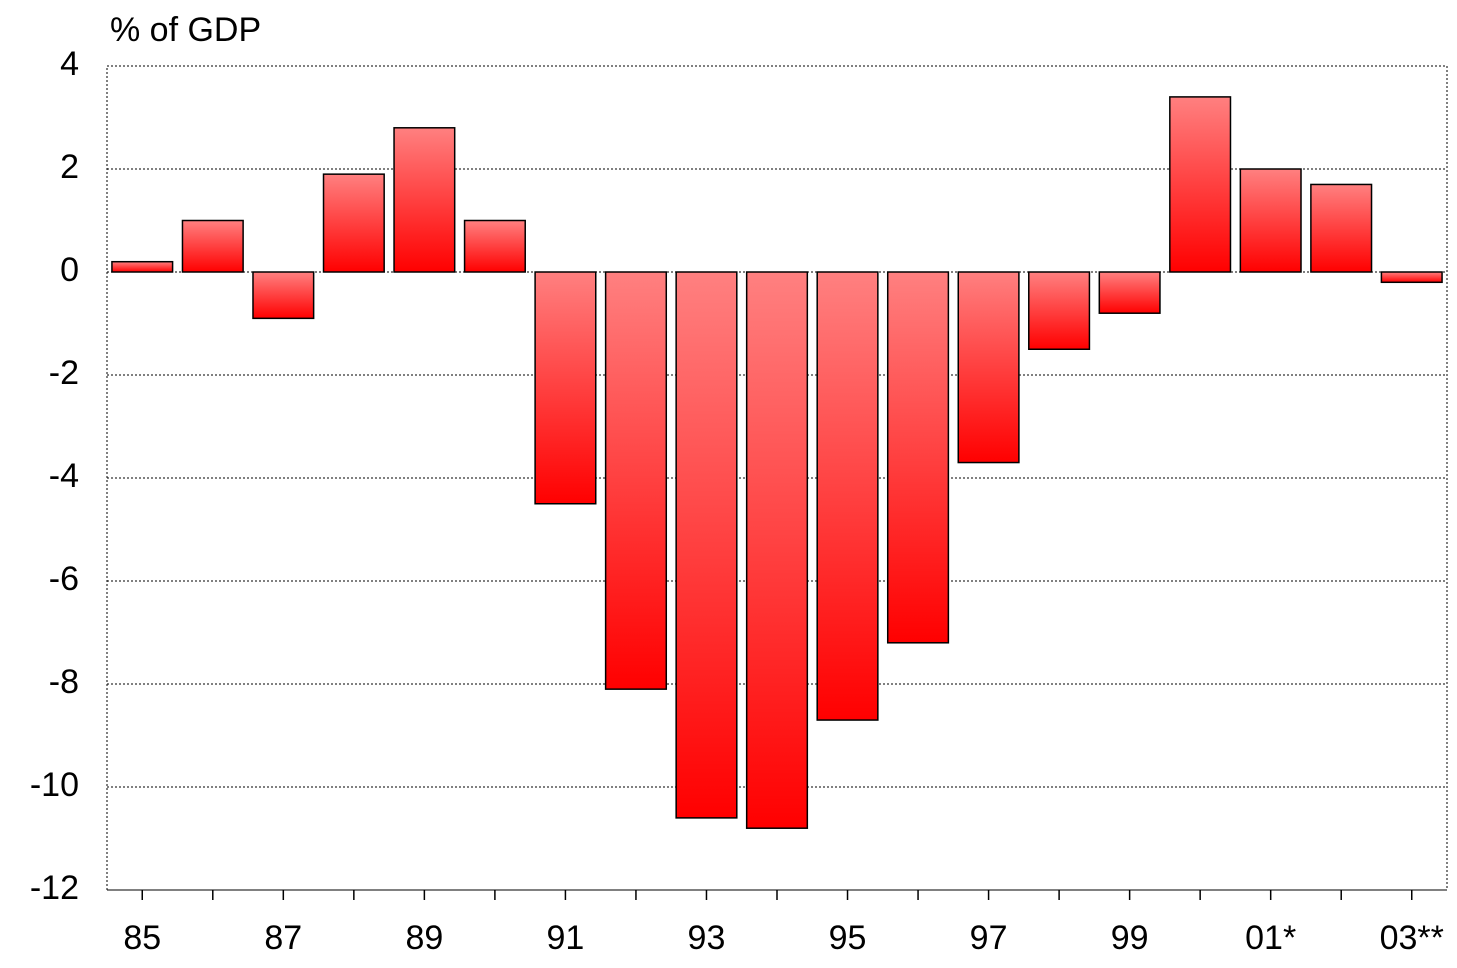 The height and width of the screenshot is (968, 1457). I want to click on y-tick-label: -10, so click(54, 785).